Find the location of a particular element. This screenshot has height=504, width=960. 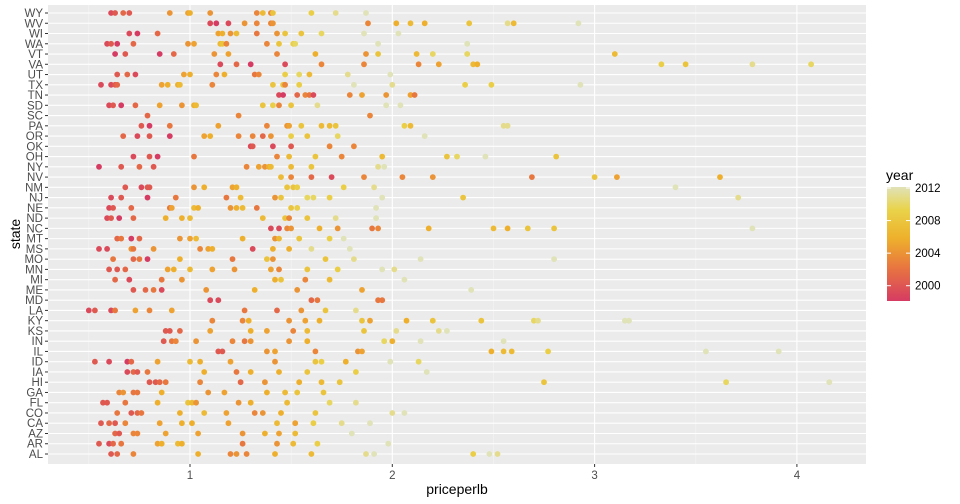

x-axis: 1 2 3 4 is located at coordinates (494, 473).